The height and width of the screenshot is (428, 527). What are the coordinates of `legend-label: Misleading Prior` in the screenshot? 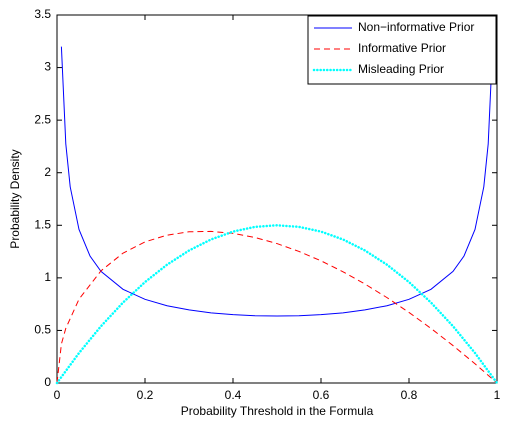 It's located at (401, 69).